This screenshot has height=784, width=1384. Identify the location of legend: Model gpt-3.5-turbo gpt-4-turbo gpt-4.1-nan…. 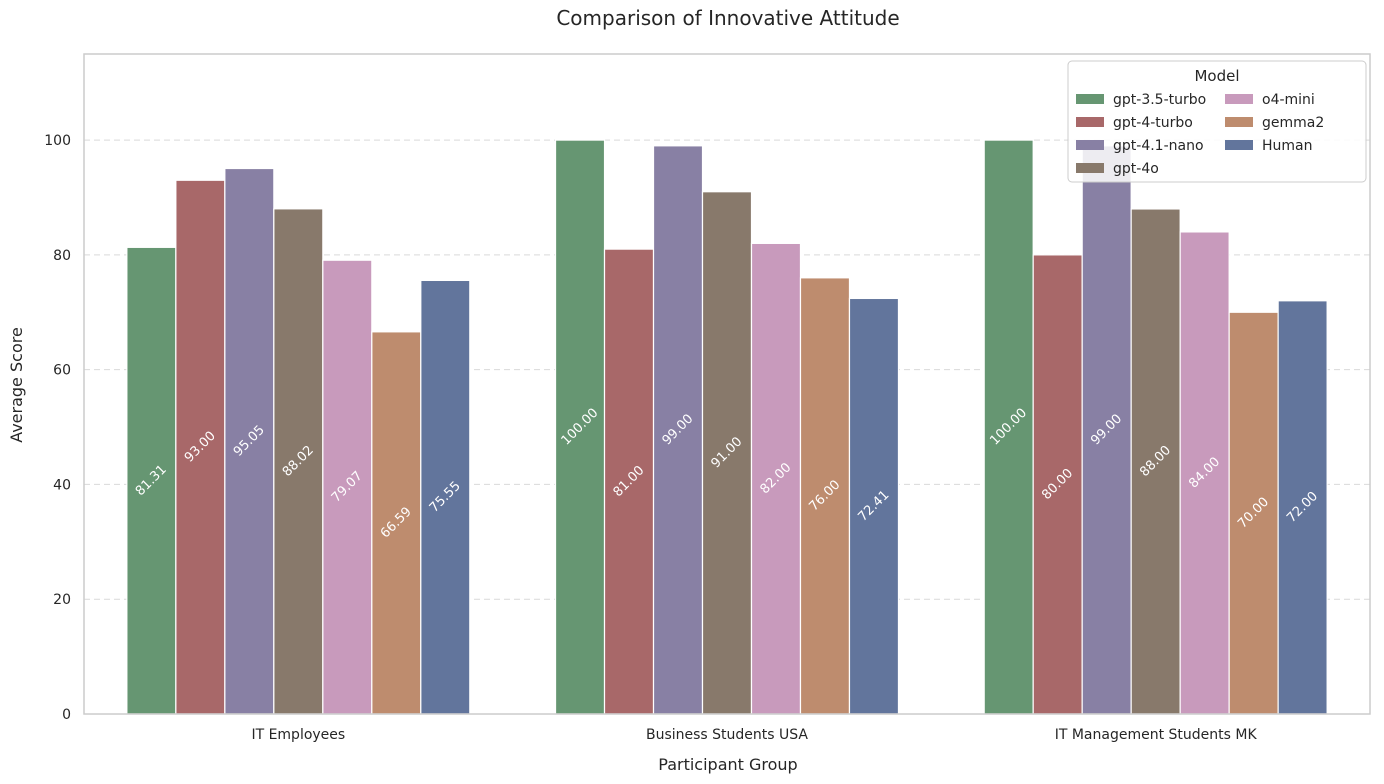
(1217, 121).